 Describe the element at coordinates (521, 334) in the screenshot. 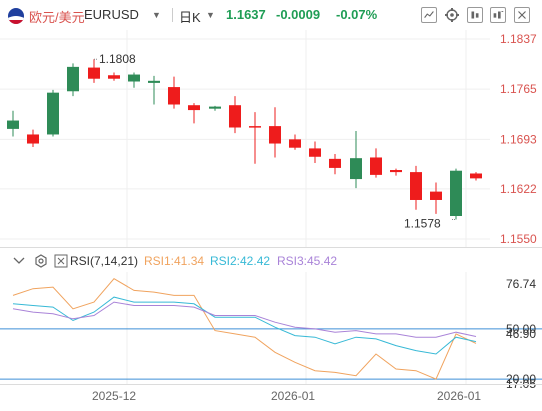

I see `rsi-axis-label: 46.90` at that location.